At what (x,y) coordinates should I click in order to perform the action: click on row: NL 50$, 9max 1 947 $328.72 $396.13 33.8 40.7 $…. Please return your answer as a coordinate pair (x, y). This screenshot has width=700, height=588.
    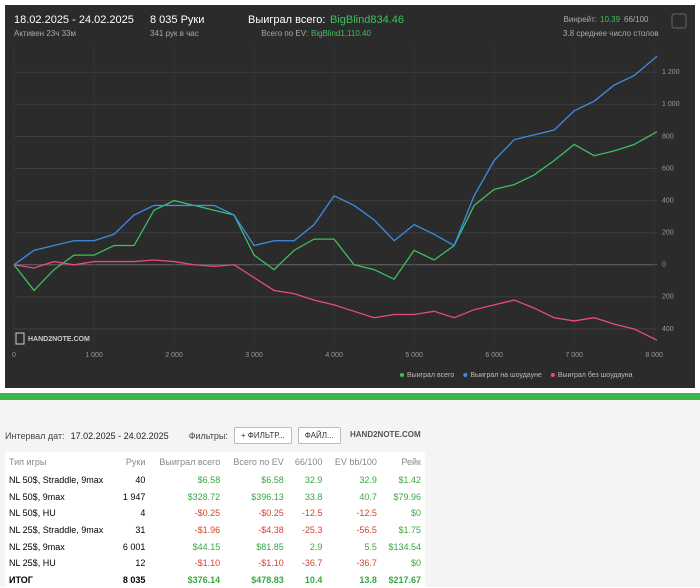
    Looking at the image, I should click on (215, 497).